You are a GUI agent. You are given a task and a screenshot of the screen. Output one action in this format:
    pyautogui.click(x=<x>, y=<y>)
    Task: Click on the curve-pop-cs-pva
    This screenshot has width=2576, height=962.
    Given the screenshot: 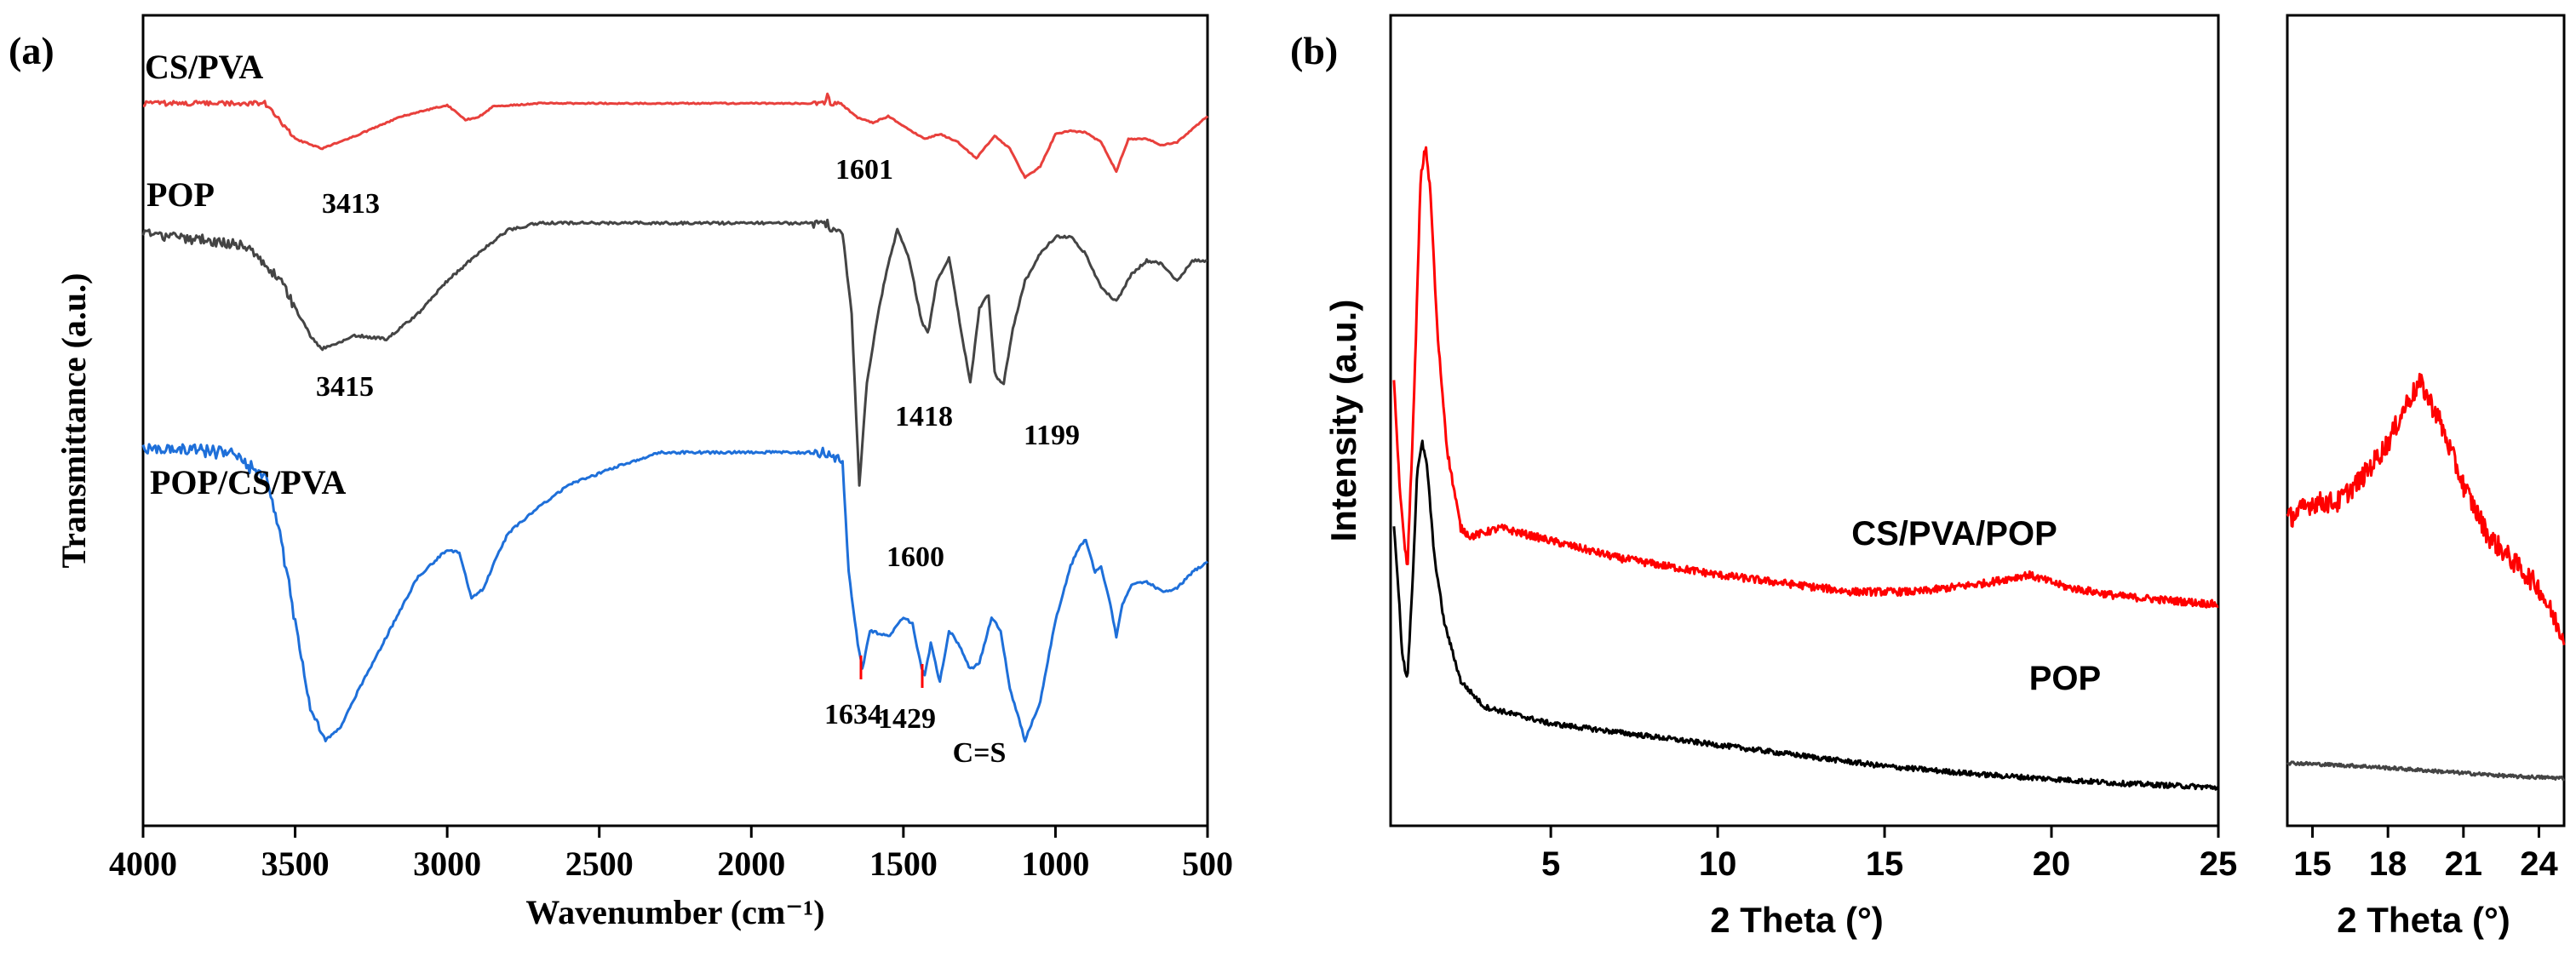 What is the action you would take?
    pyautogui.click(x=674, y=593)
    